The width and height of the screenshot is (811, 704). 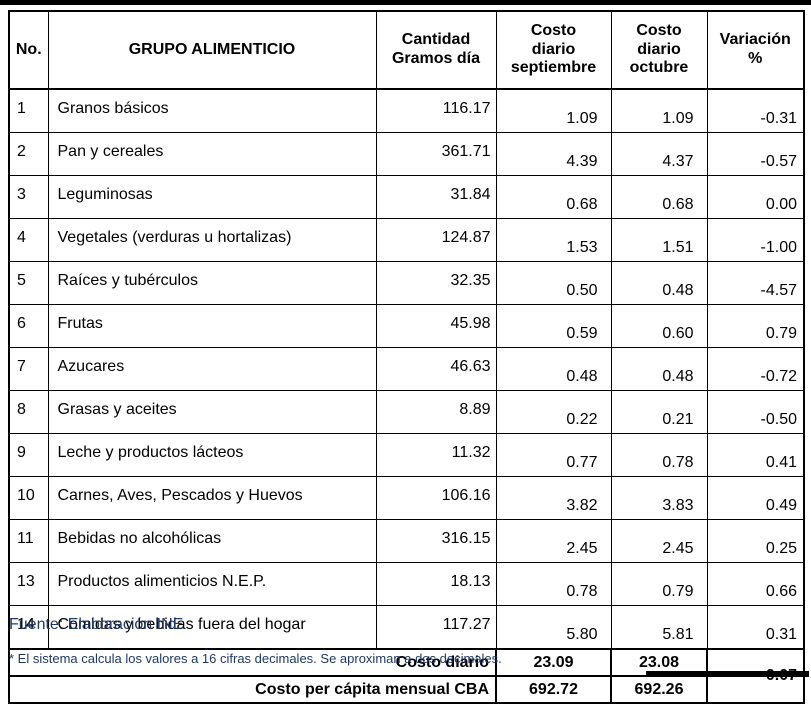 I want to click on source-note: Fuente: Elaboración INE, so click(x=96, y=624).